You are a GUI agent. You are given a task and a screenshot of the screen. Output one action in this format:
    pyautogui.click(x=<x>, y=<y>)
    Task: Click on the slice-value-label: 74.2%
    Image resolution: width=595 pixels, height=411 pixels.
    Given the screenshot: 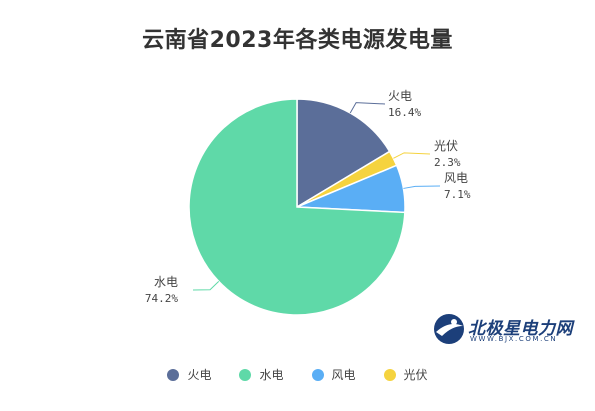 What is the action you would take?
    pyautogui.click(x=161, y=298)
    